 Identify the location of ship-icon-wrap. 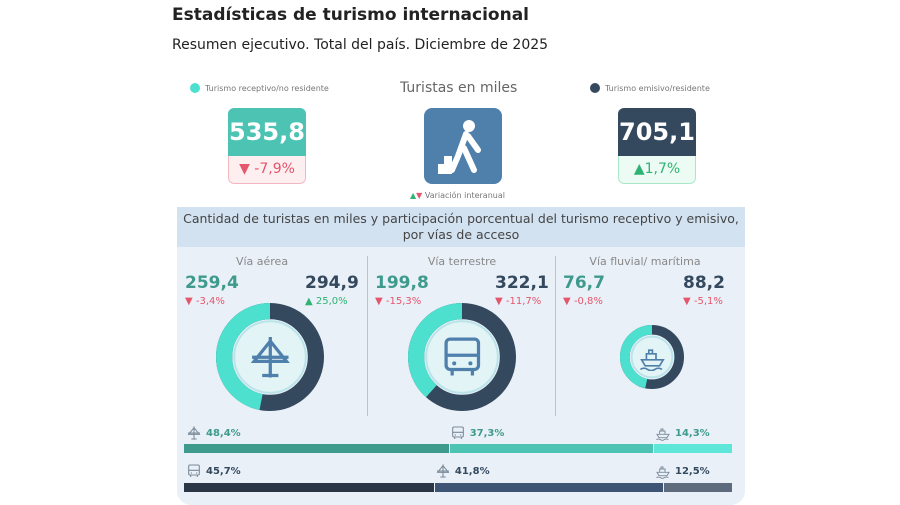
(652, 359).